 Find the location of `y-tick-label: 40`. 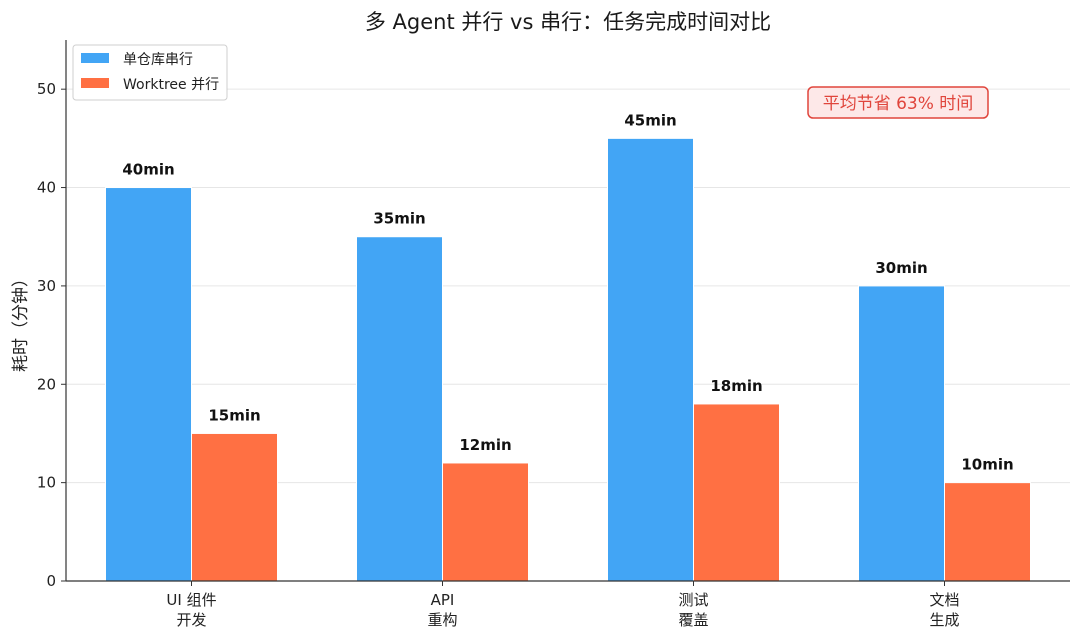

y-tick-label: 40 is located at coordinates (46, 188).